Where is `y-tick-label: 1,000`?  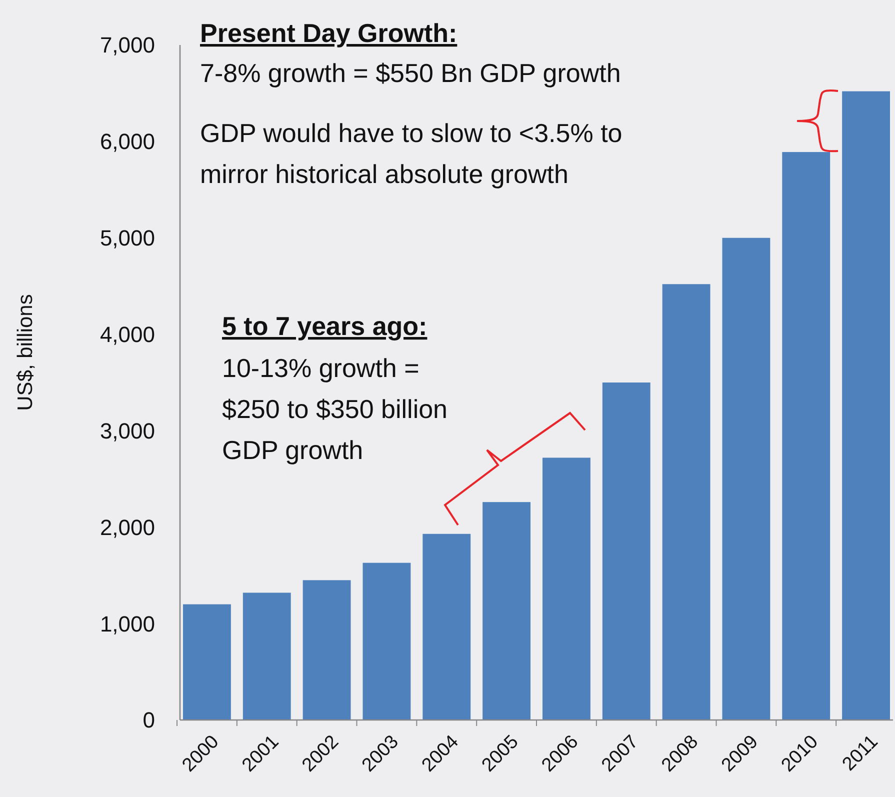
y-tick-label: 1,000 is located at coordinates (127, 623).